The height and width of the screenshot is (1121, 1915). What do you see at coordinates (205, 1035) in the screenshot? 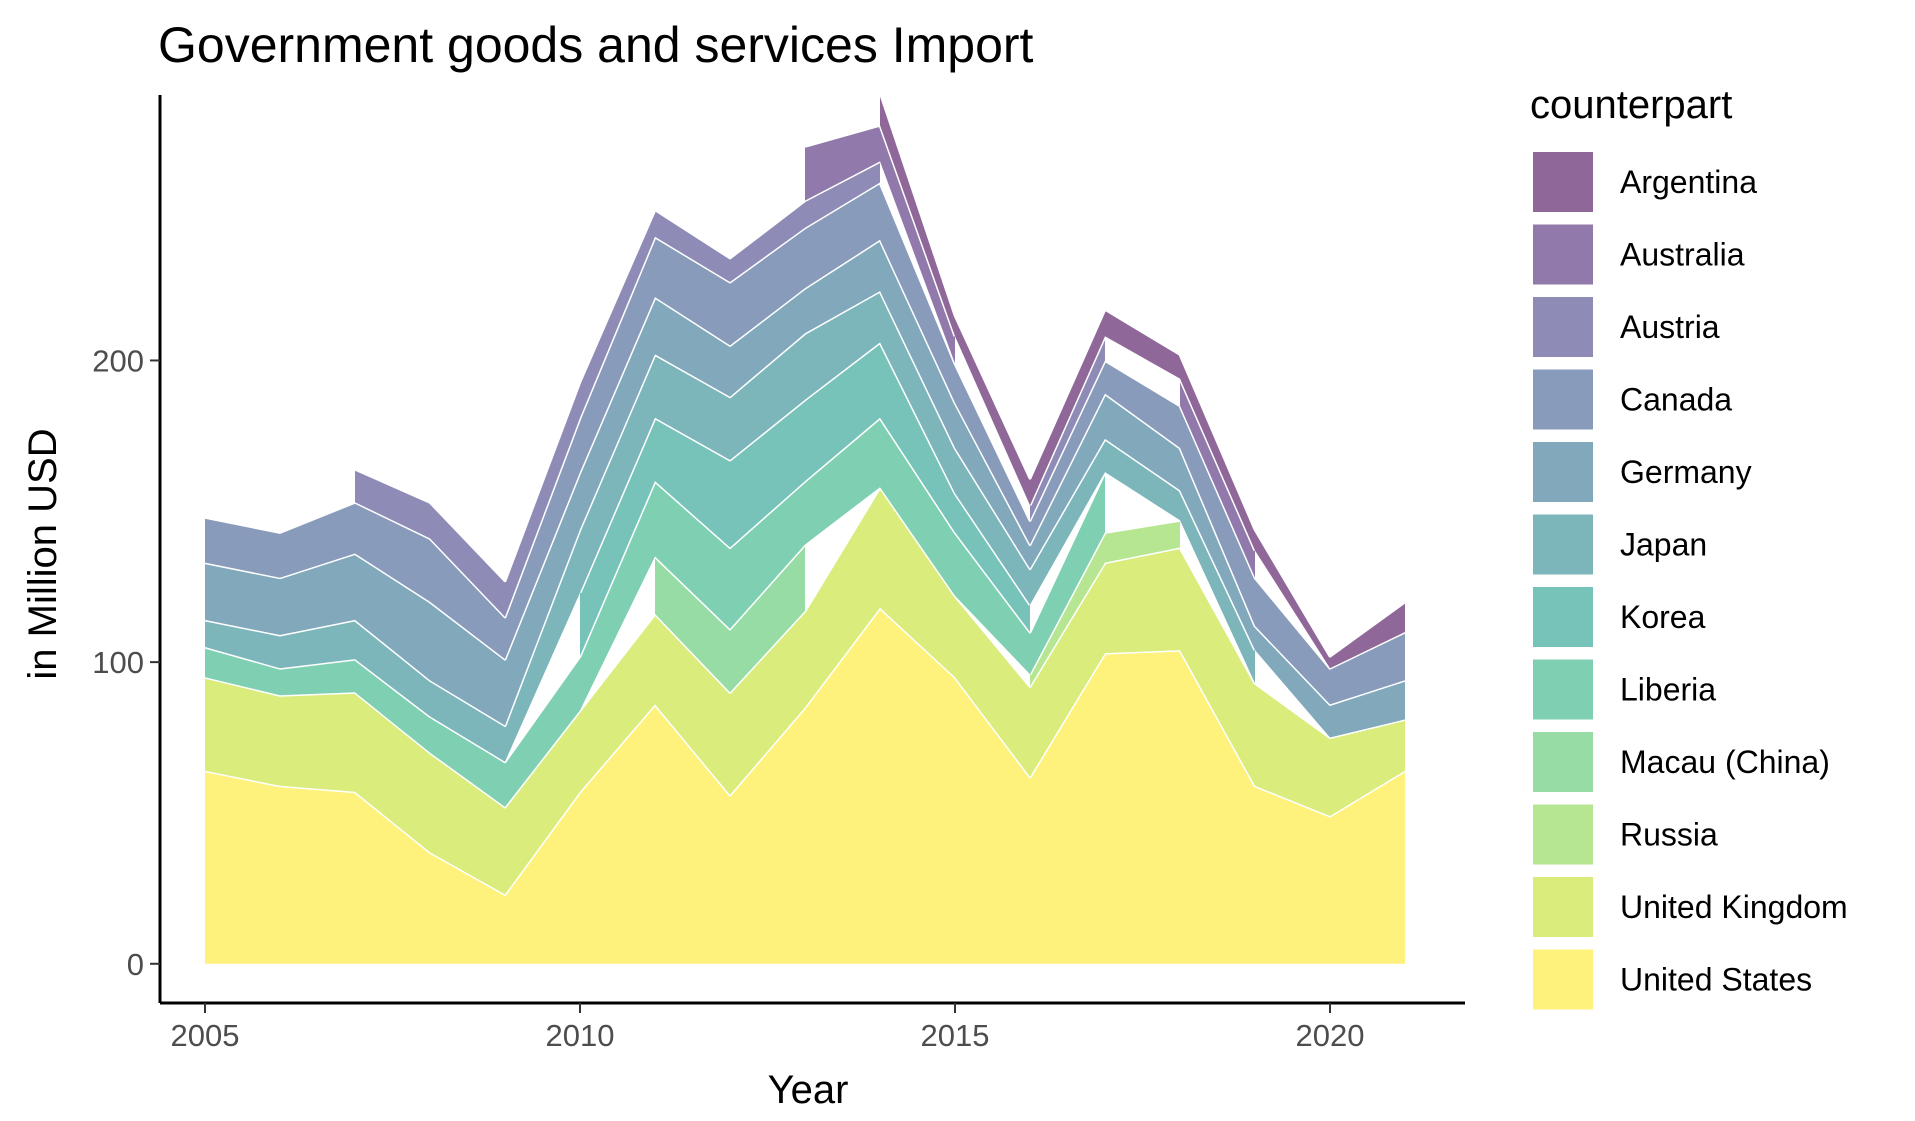
I see `x-tick-label: 2005` at bounding box center [205, 1035].